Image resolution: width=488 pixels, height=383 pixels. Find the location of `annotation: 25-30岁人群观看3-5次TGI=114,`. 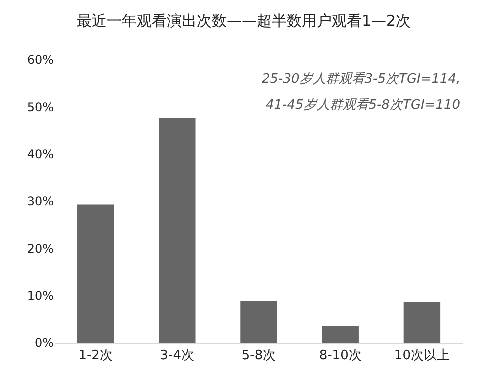

annotation: 25-30岁人群观看3-5次TGI=114, is located at coordinates (361, 79).